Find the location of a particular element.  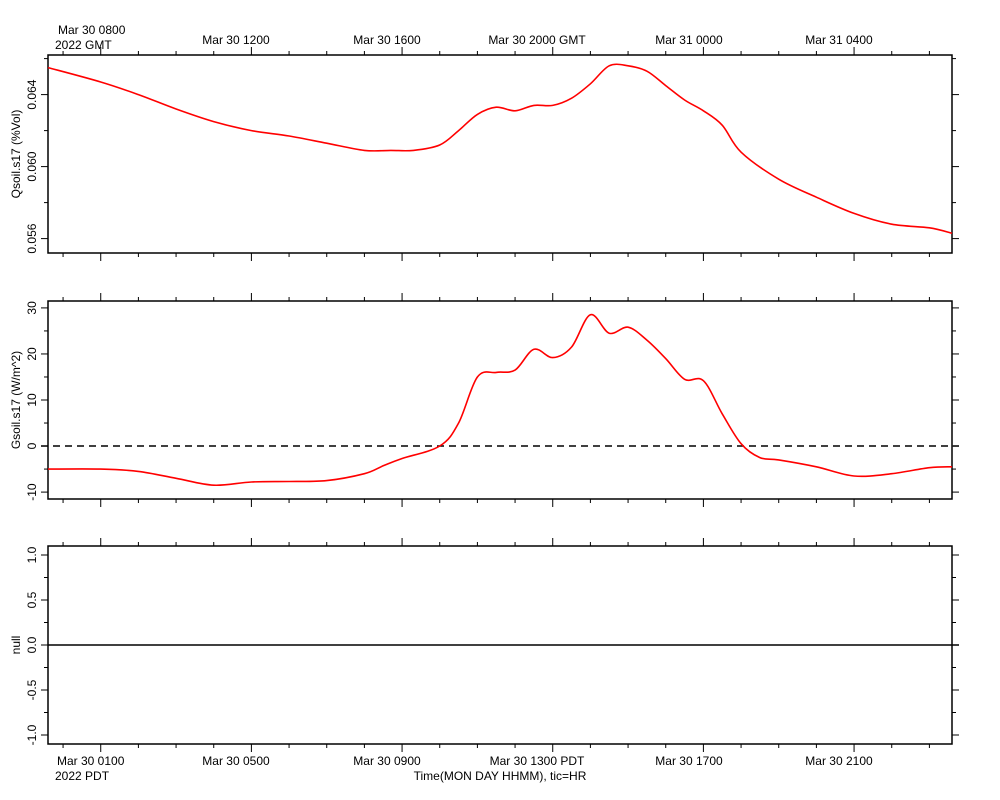

top-axis-label: Mar 31 0000 is located at coordinates (689, 40).